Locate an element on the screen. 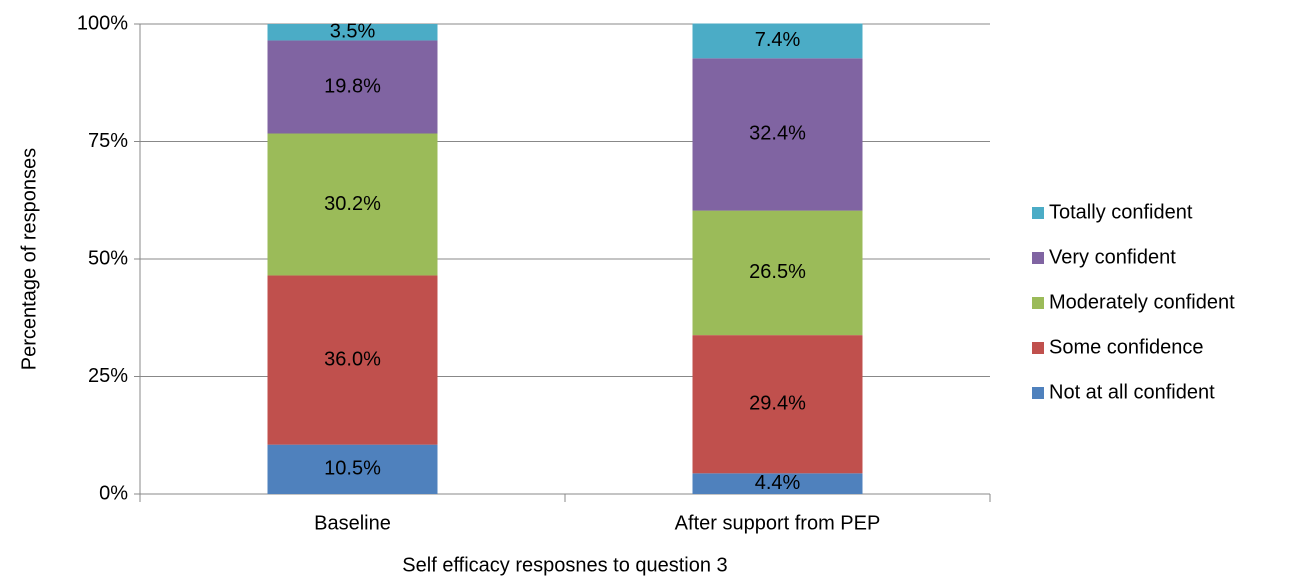 The width and height of the screenshot is (1300, 581). data-label: 29.4% is located at coordinates (777, 404).